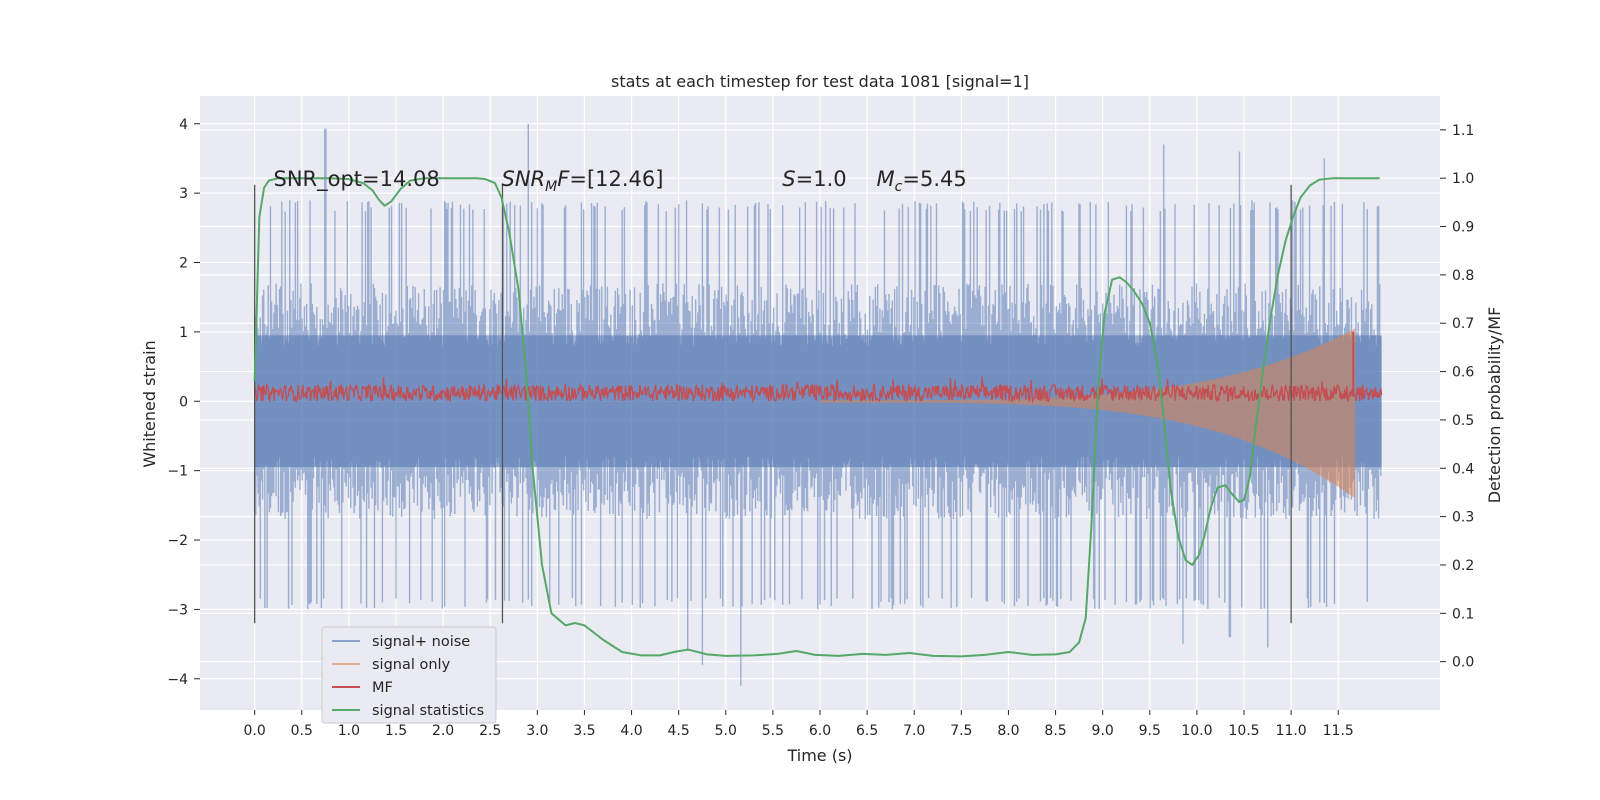 This screenshot has width=1600, height=800. What do you see at coordinates (183, 264) in the screenshot?
I see `y-tick-label: 2` at bounding box center [183, 264].